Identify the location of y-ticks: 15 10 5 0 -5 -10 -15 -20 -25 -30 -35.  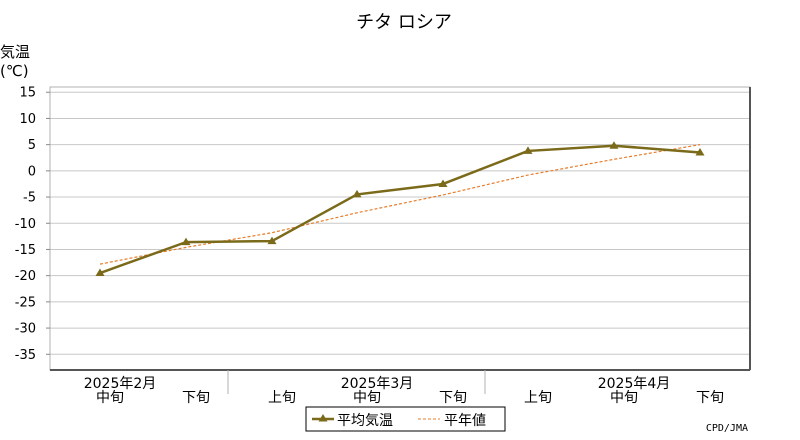
(32, 224).